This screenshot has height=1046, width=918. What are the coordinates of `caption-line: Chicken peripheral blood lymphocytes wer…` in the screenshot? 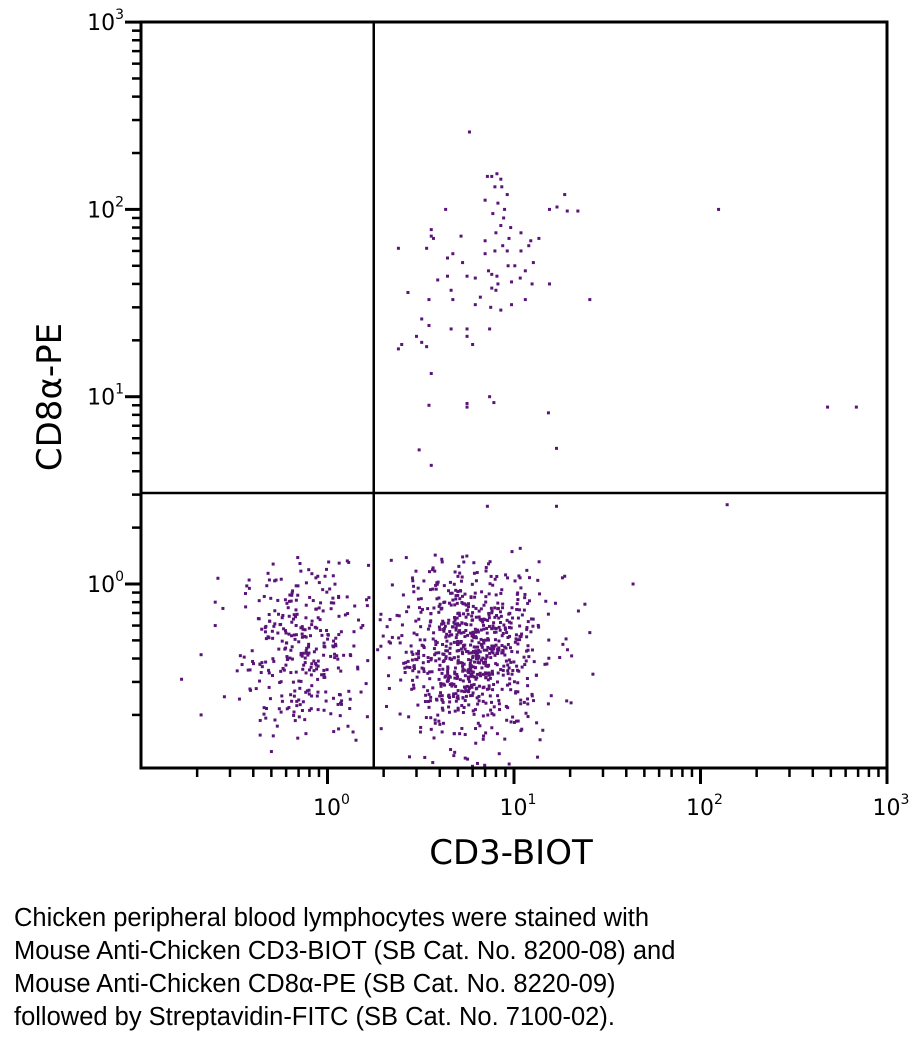 It's located at (331, 918).